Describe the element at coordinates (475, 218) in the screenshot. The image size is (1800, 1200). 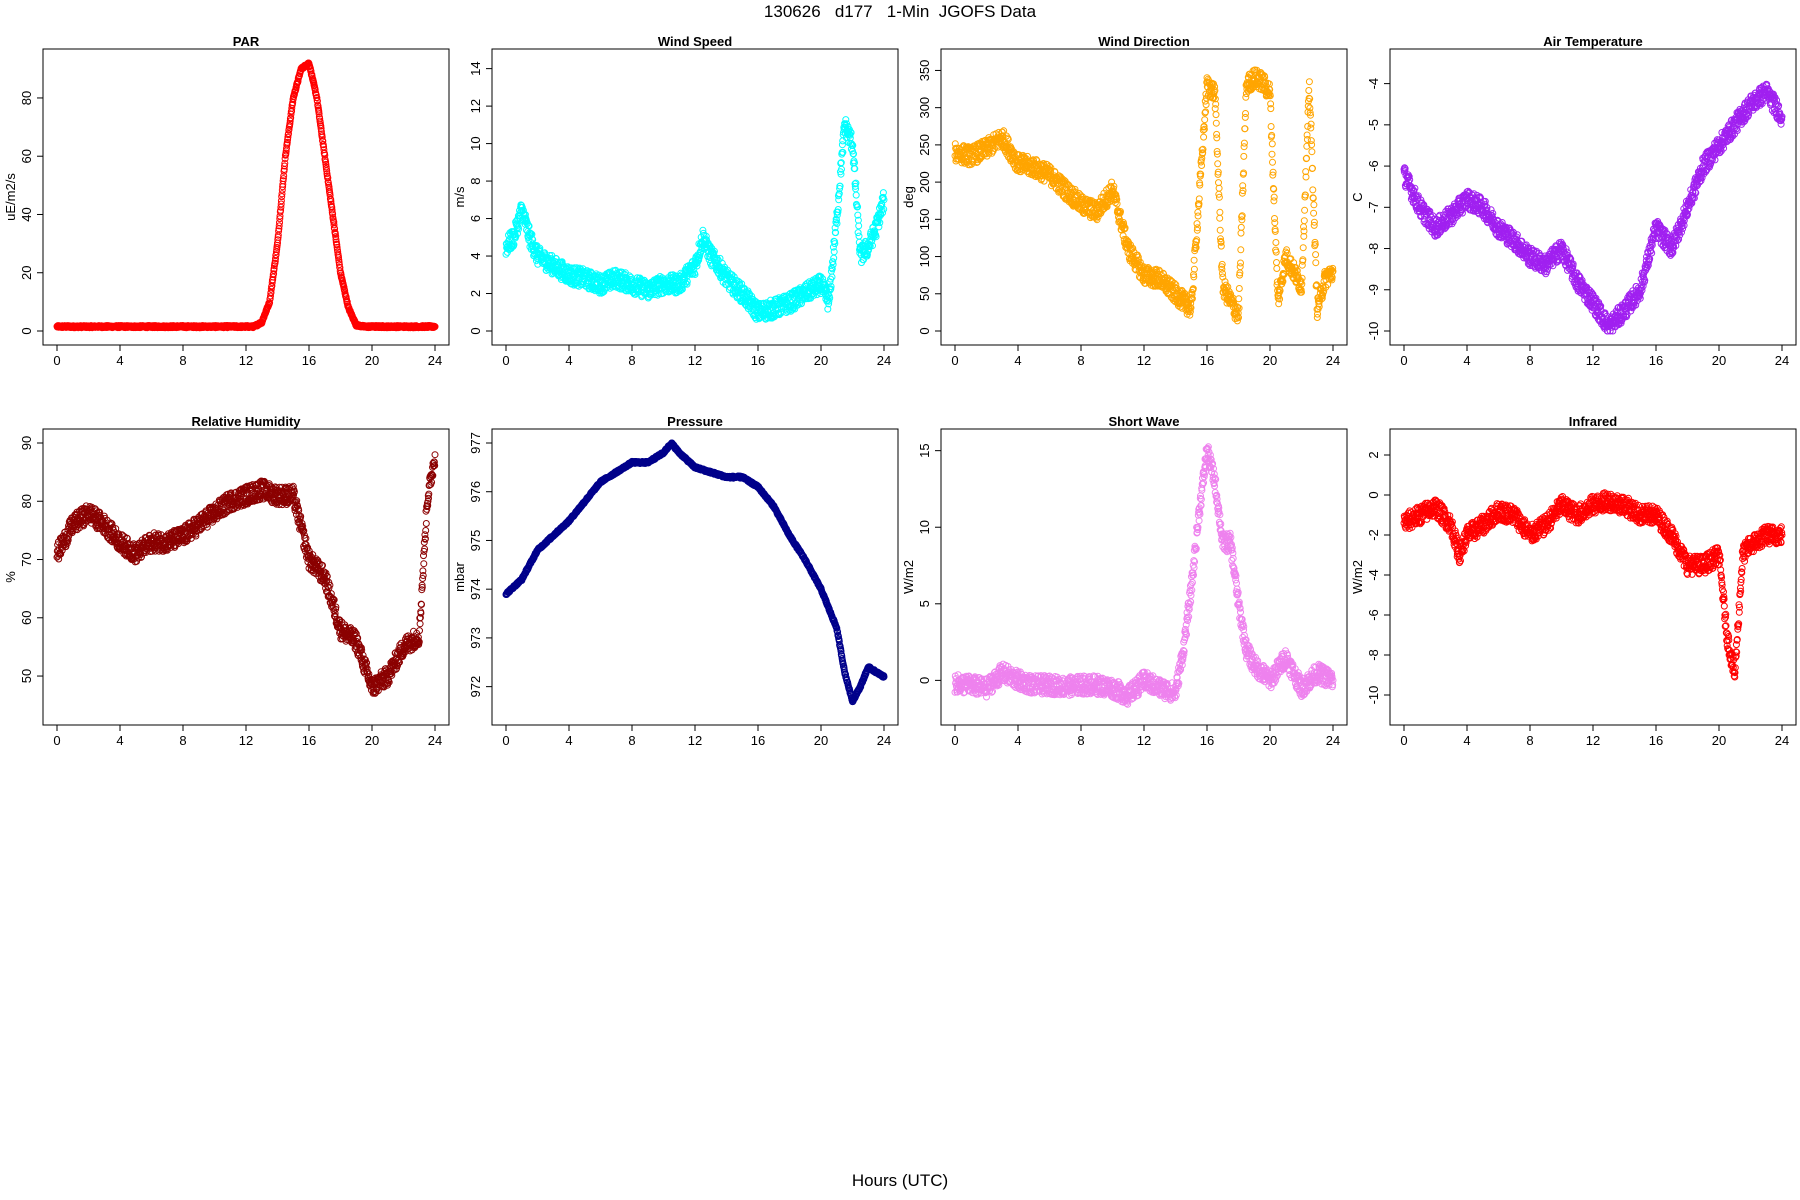
I see `y-tick-label: 6` at that location.